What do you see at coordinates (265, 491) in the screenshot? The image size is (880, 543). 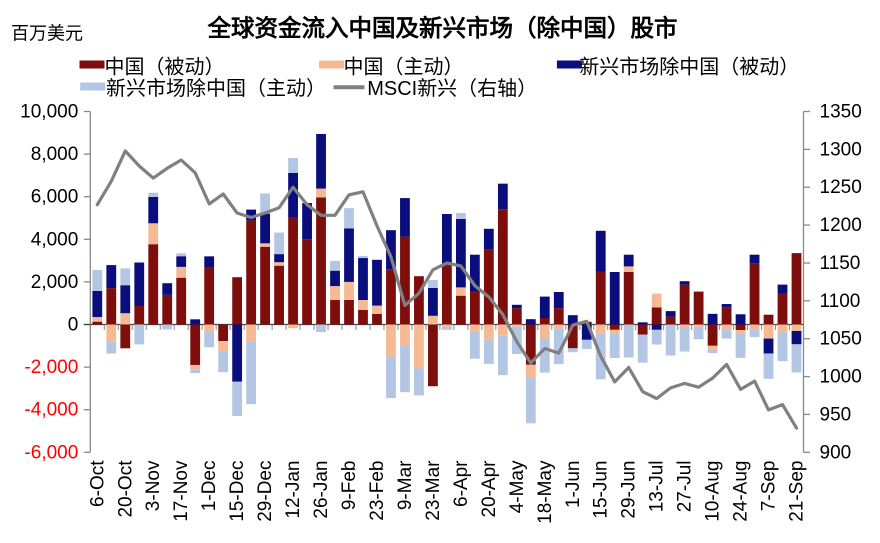 I see `svg-text: 29-Dec` at bounding box center [265, 491].